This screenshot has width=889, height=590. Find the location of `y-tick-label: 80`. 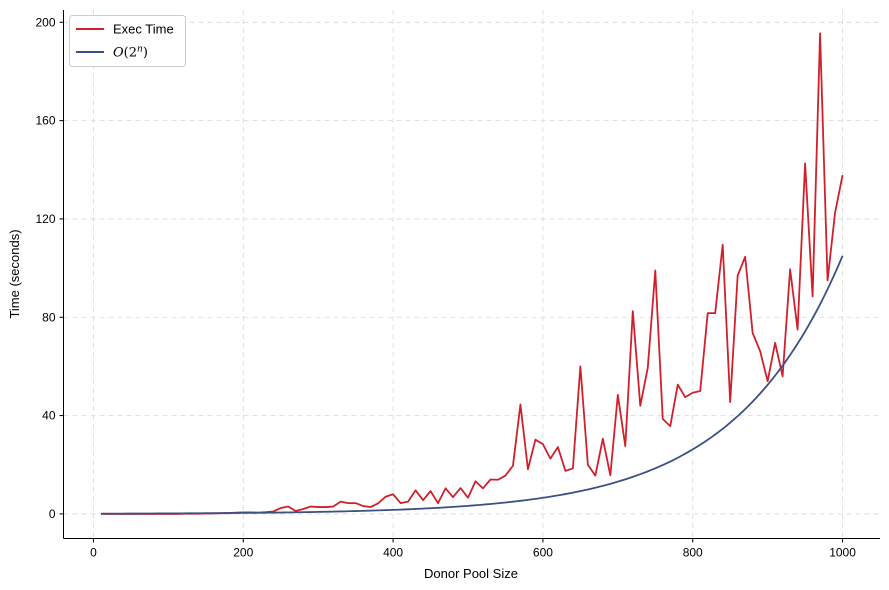

y-tick-label: 80 is located at coordinates (49, 317).